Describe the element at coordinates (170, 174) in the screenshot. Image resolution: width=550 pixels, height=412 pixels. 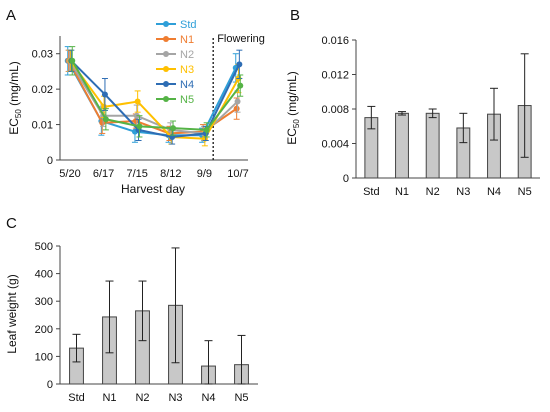
I see `a-xtick-label: 8/12` at that location.